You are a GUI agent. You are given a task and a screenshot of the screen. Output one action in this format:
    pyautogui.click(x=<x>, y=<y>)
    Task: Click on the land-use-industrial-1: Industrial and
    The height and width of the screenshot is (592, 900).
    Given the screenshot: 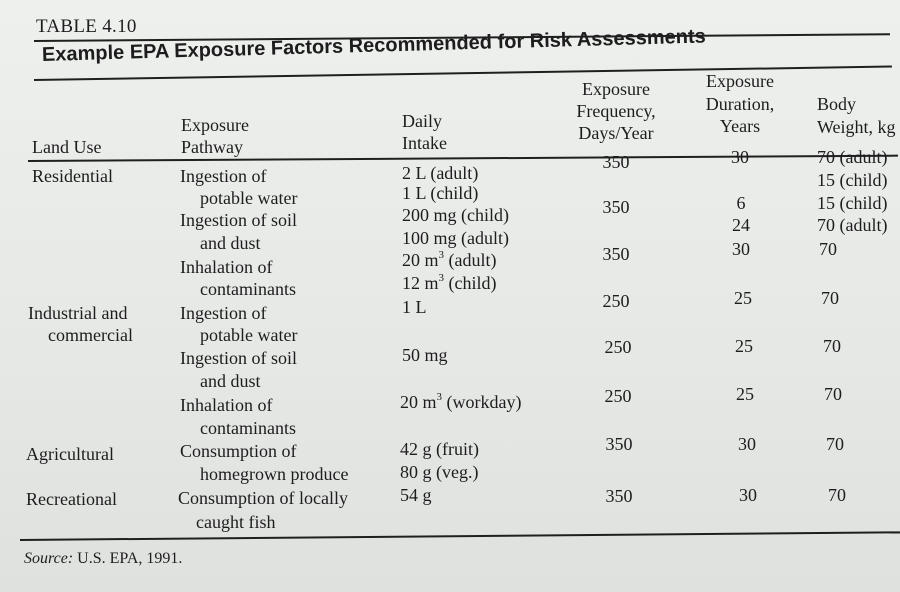 What is the action you would take?
    pyautogui.click(x=78, y=313)
    